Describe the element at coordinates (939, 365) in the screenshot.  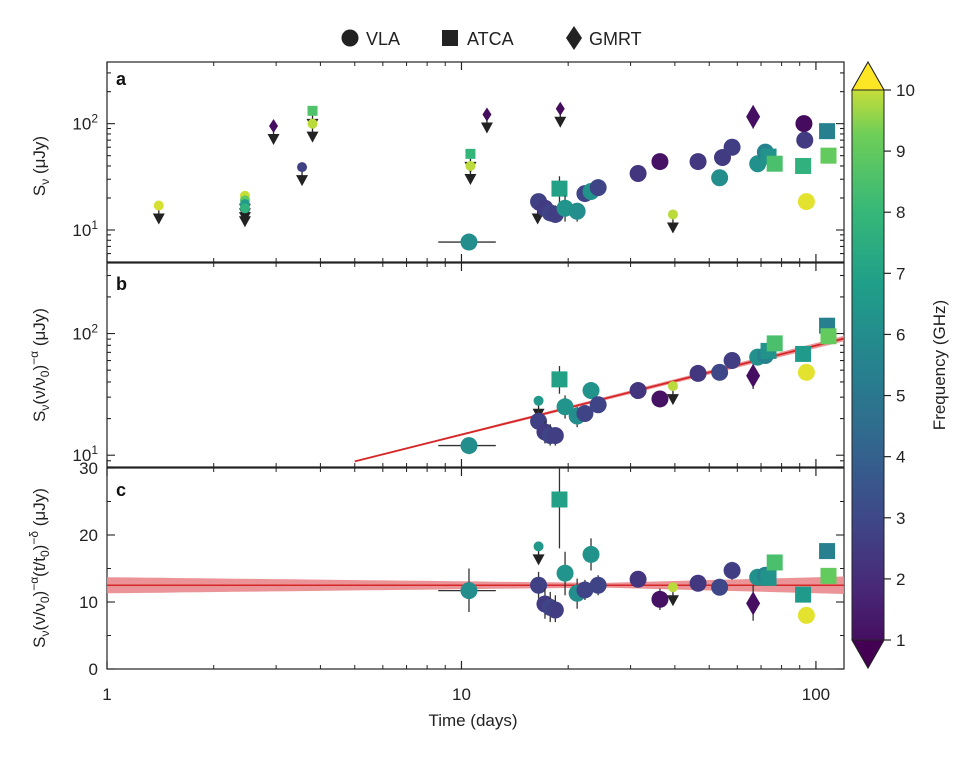
I see `colorbar-label: Frequency (GHz)` at that location.